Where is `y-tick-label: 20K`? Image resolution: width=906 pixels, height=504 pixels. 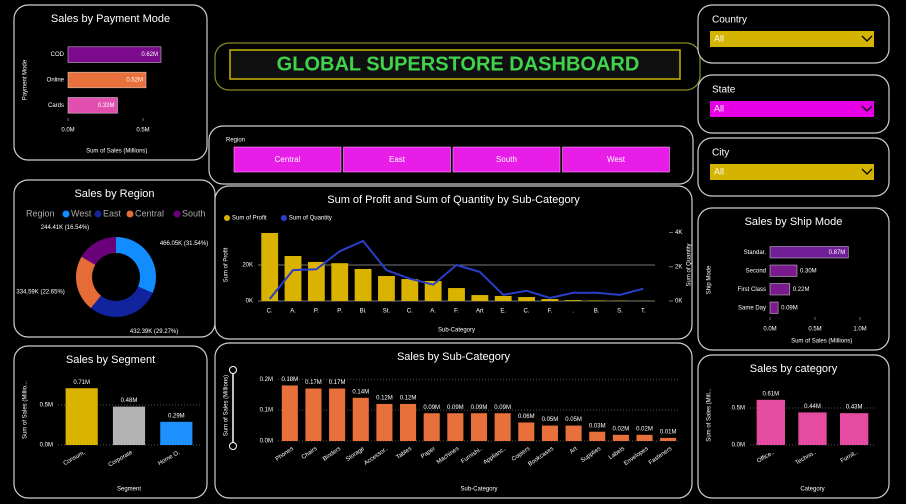
y-tick-label: 20K is located at coordinates (247, 266).